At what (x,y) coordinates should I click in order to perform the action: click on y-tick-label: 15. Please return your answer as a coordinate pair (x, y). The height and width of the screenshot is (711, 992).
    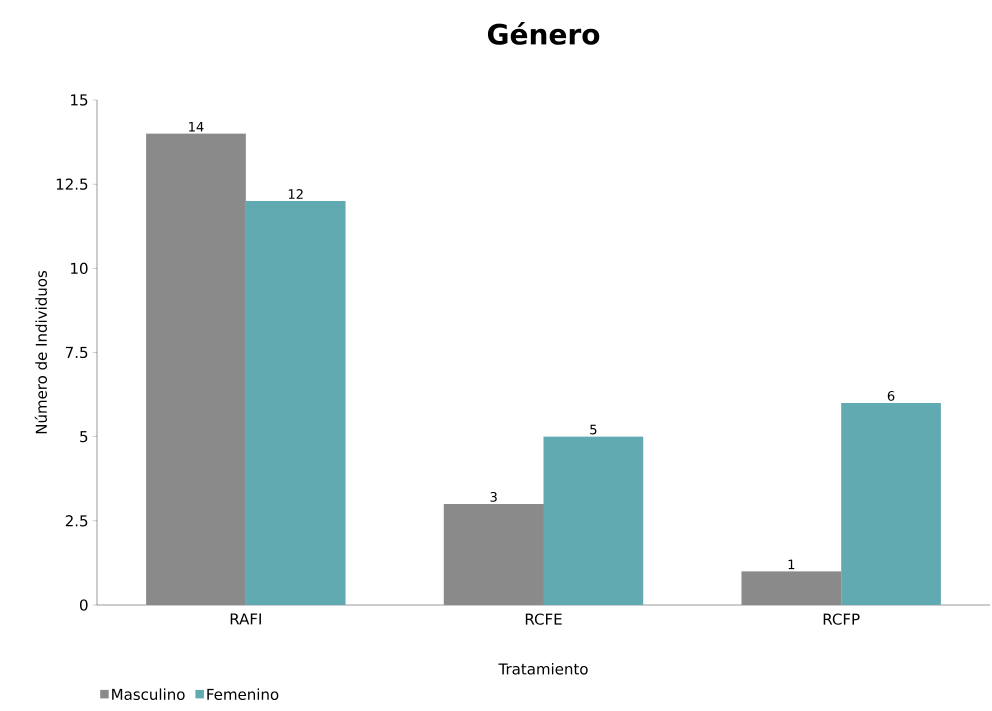
    Looking at the image, I should click on (79, 100).